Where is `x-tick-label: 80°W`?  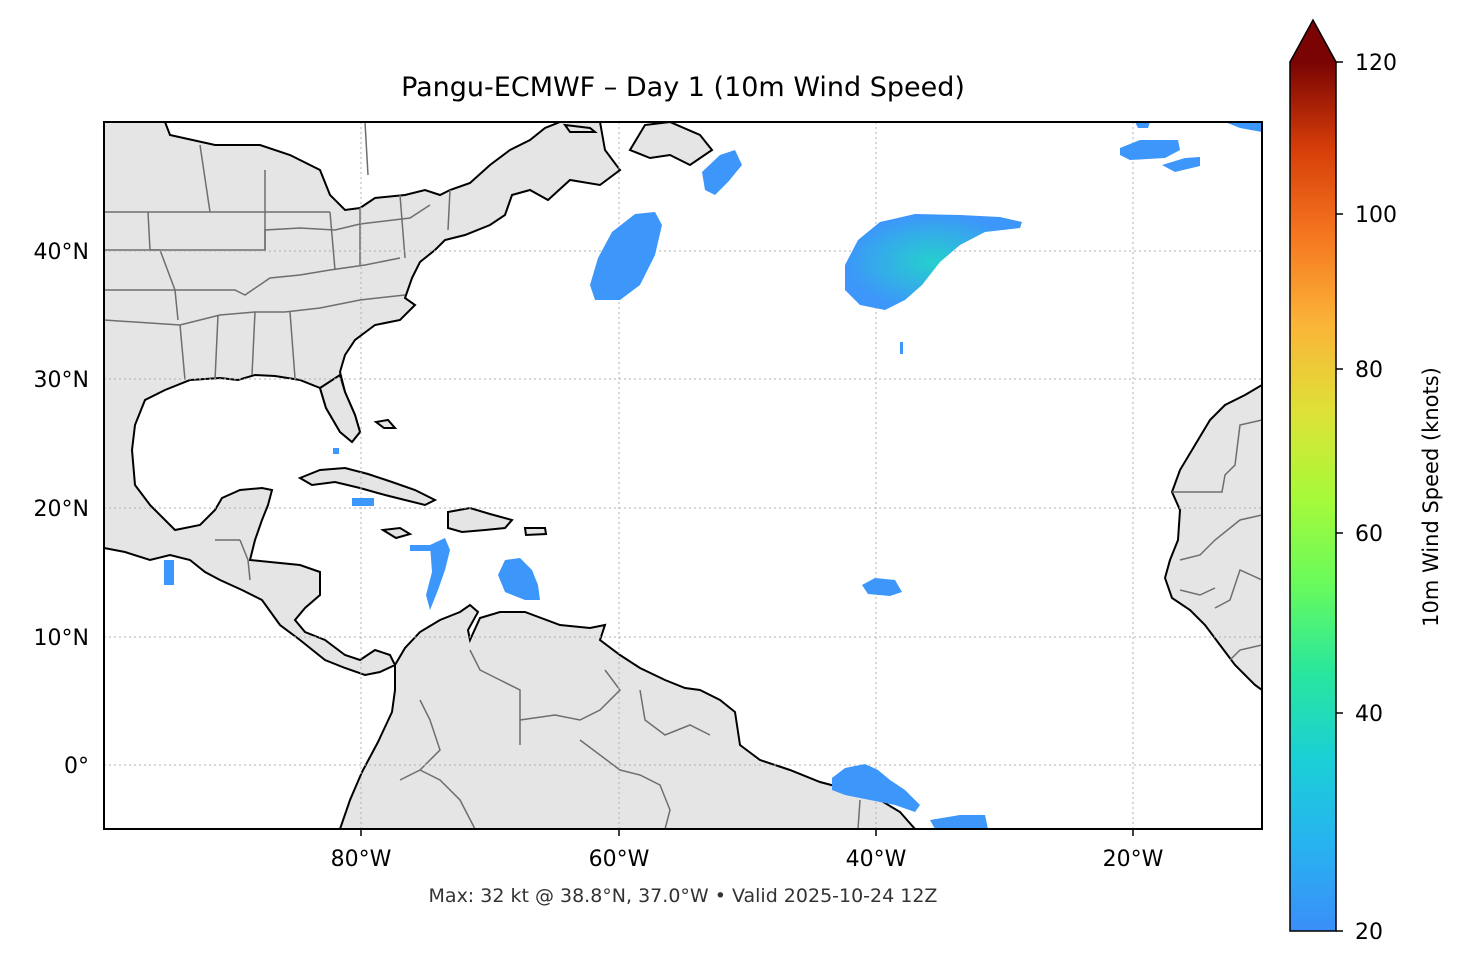
x-tick-label: 80°W is located at coordinates (361, 859).